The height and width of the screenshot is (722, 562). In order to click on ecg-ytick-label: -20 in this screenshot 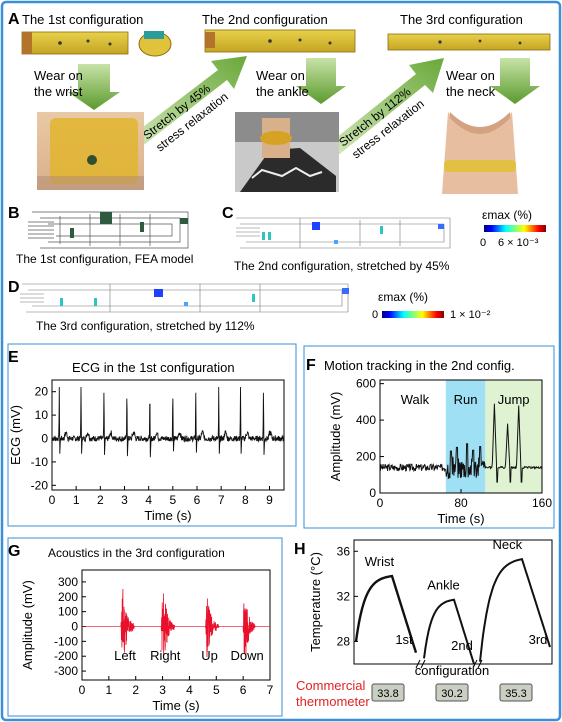, I will do `click(40, 485)`.